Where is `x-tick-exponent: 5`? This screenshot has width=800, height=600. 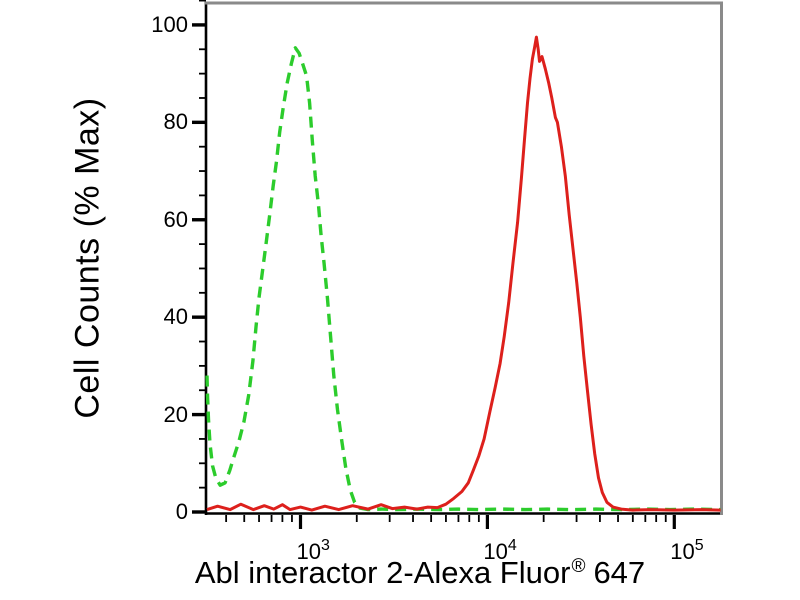
x-tick-exponent: 5 is located at coordinates (699, 545).